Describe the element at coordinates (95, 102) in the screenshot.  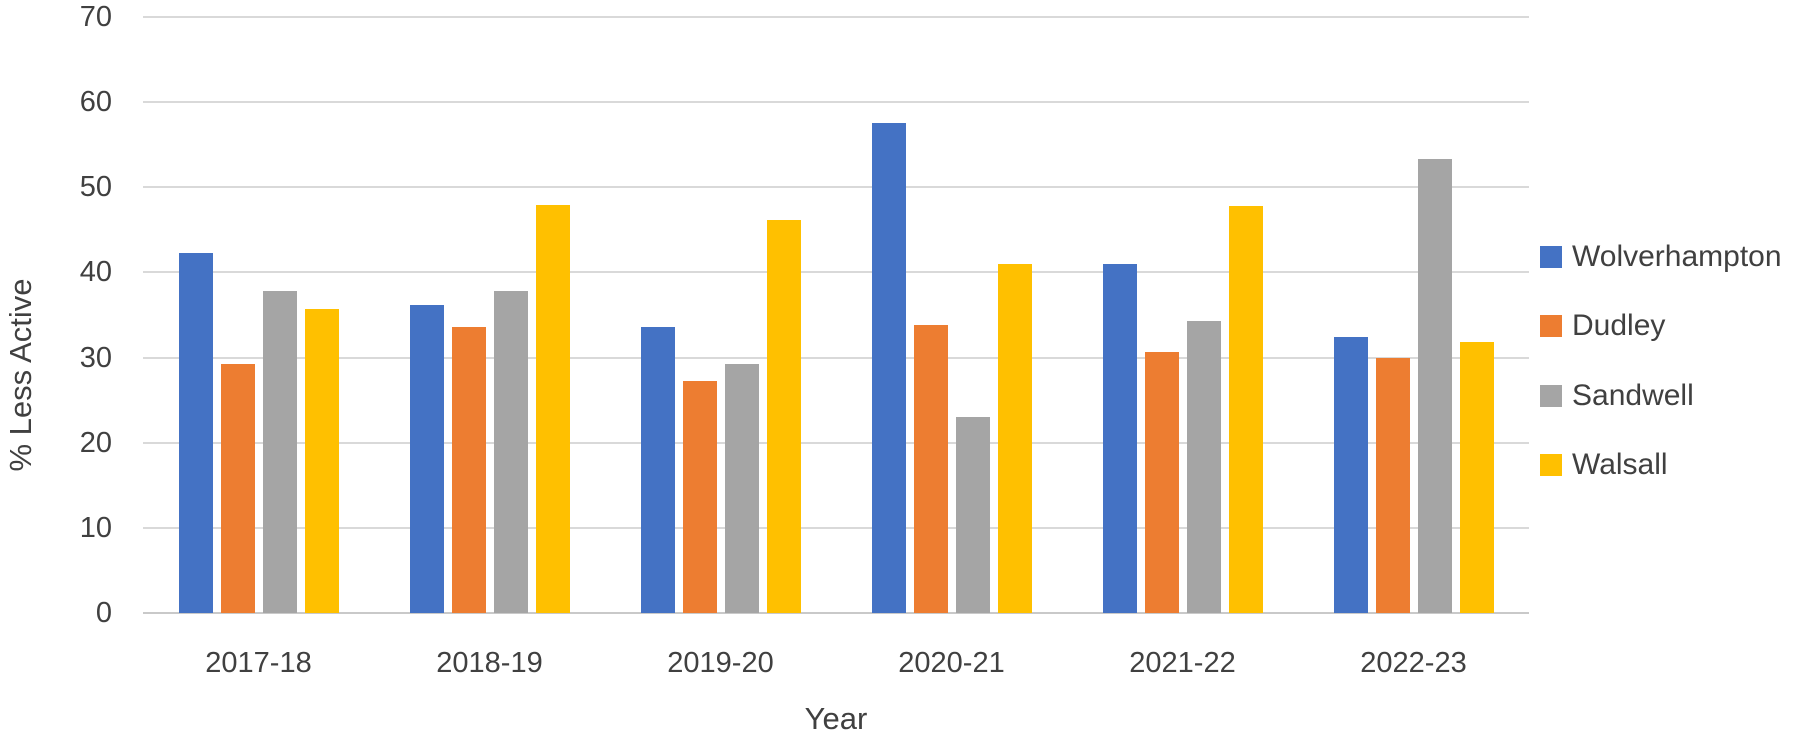
I see `y-tick-label-60: 60` at that location.